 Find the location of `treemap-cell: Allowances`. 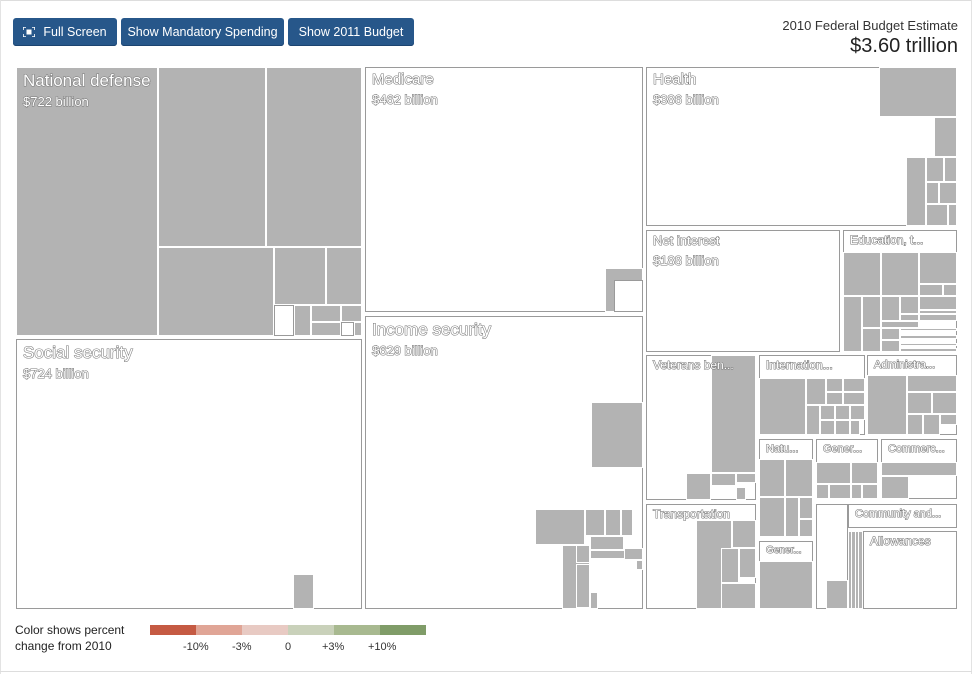

treemap-cell: Allowances is located at coordinates (910, 570).